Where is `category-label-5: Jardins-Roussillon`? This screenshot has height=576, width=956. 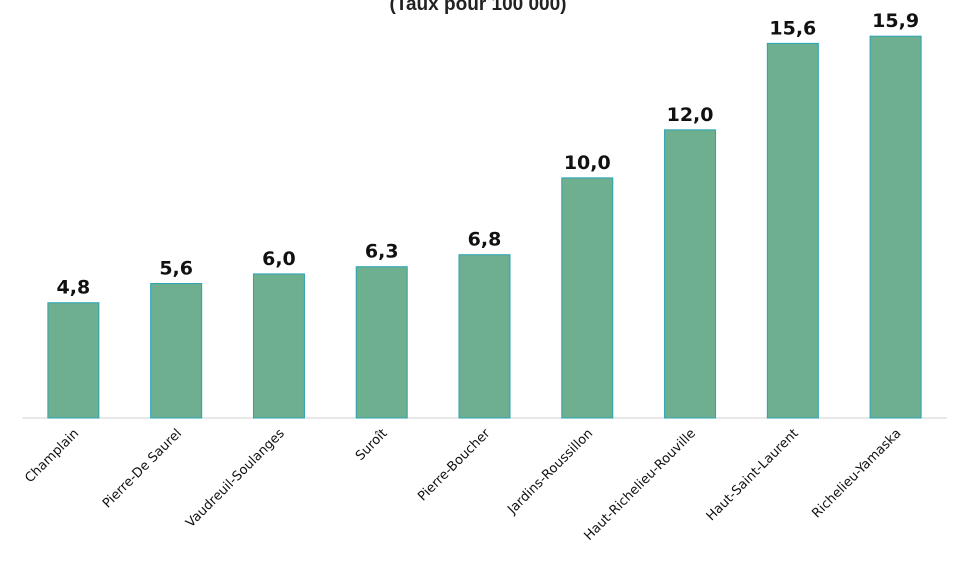
category-label-5: Jardins-Roussillon is located at coordinates (550, 472).